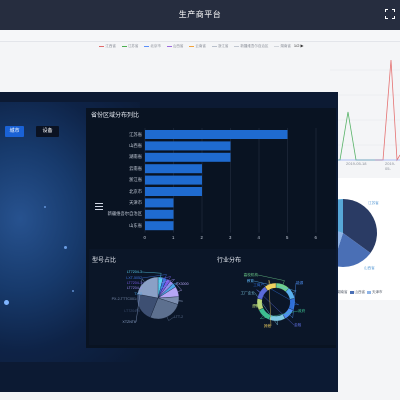 The height and width of the screenshot is (400, 400). What do you see at coordinates (229, 261) in the screenshot?
I see `industry-pie-title: 行业分布` at bounding box center [229, 261].